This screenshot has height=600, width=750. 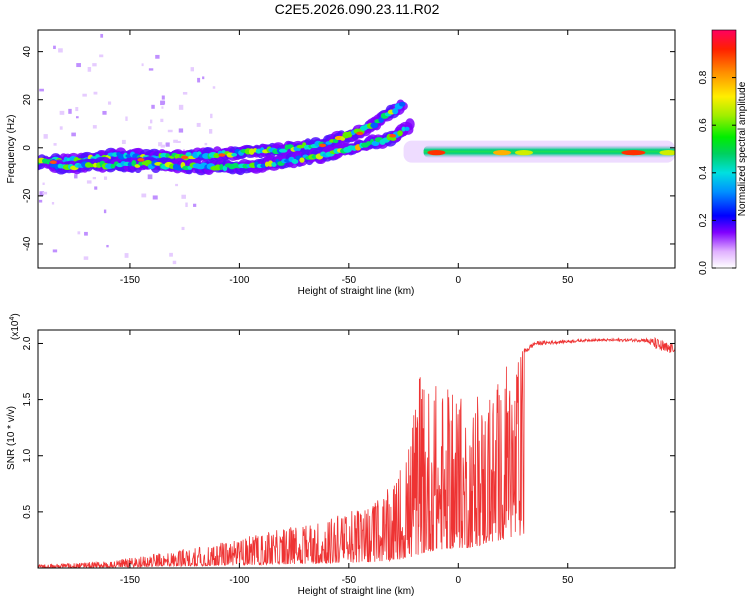 I want to click on spectrogram-tail-band, so click(x=549, y=151).